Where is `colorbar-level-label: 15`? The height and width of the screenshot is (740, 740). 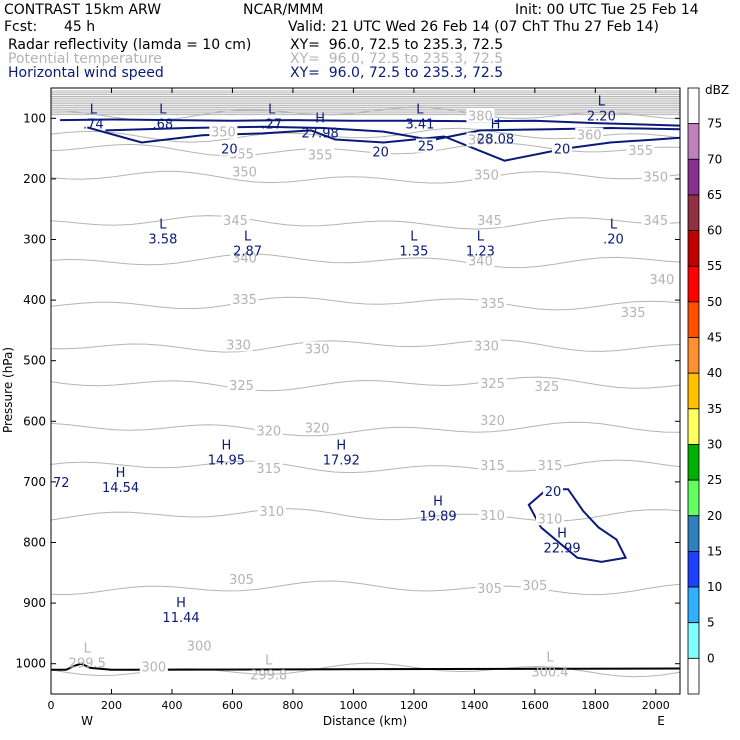 colorbar-level-label: 15 is located at coordinates (714, 551).